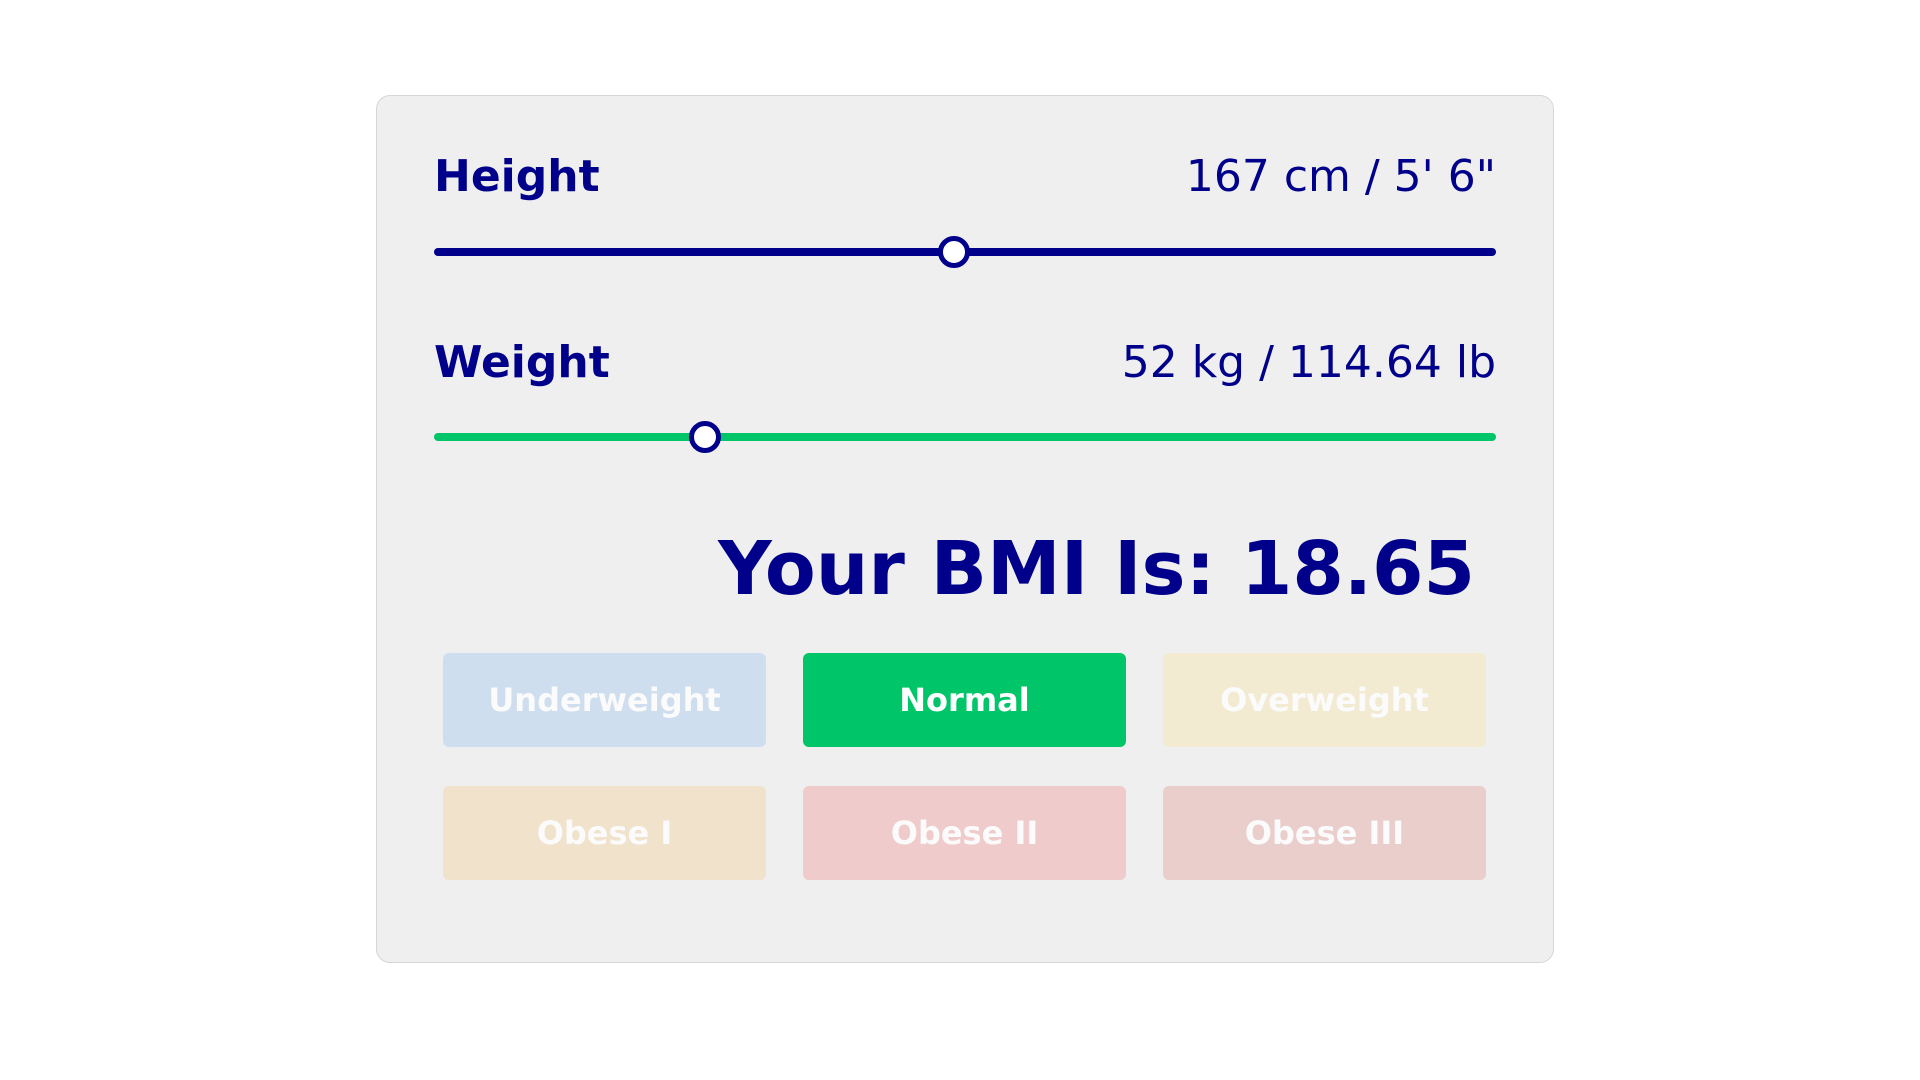 This screenshot has height=1080, width=1920. I want to click on weight-slider-thumb, so click(704, 437).